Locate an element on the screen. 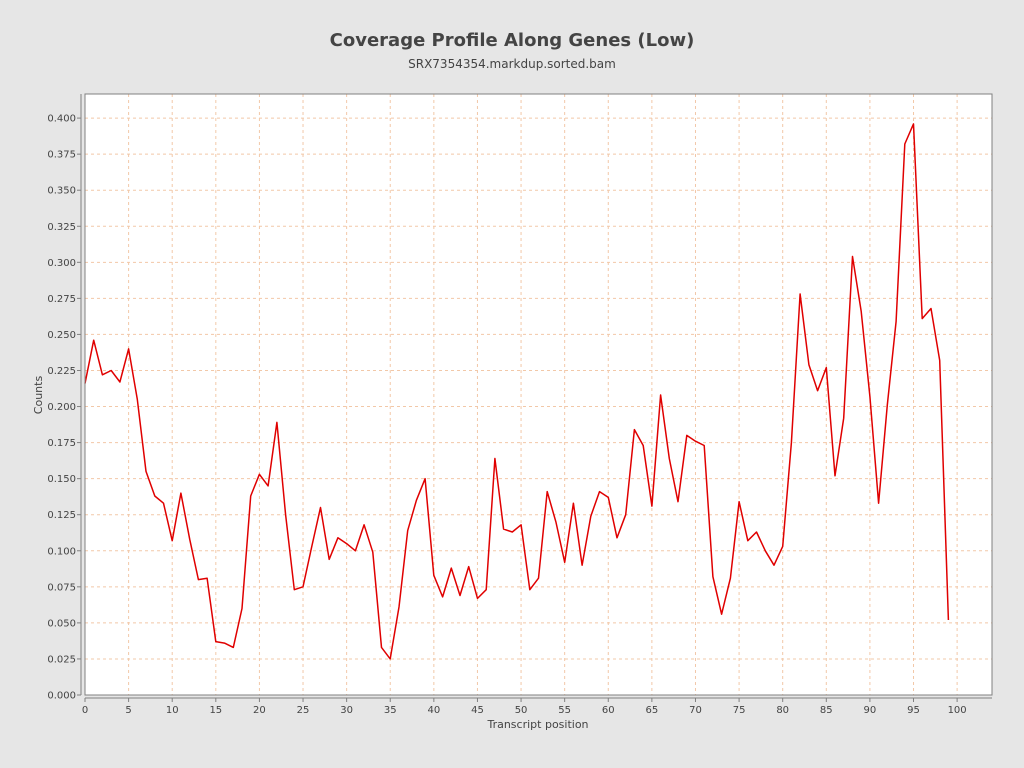 The width and height of the screenshot is (1024, 768). y-tick-label: 0.275 is located at coordinates (61, 299).